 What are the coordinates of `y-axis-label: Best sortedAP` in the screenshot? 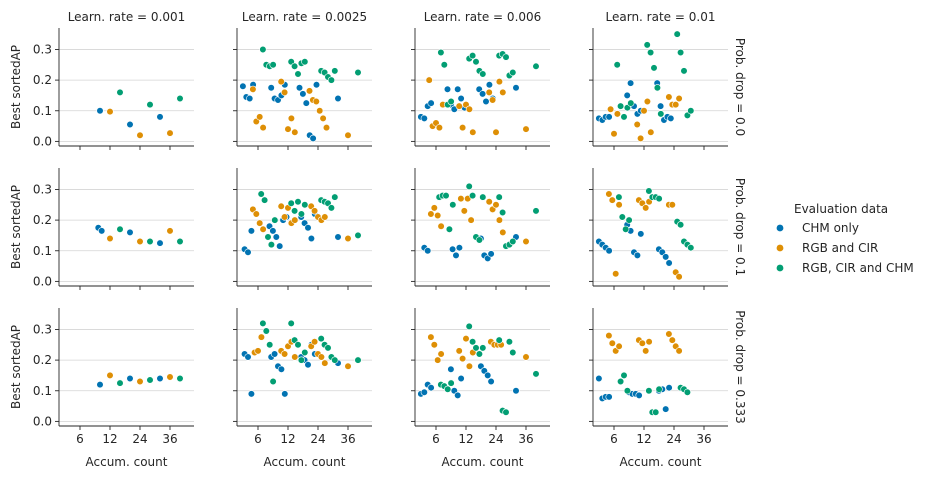 It's located at (16, 87).